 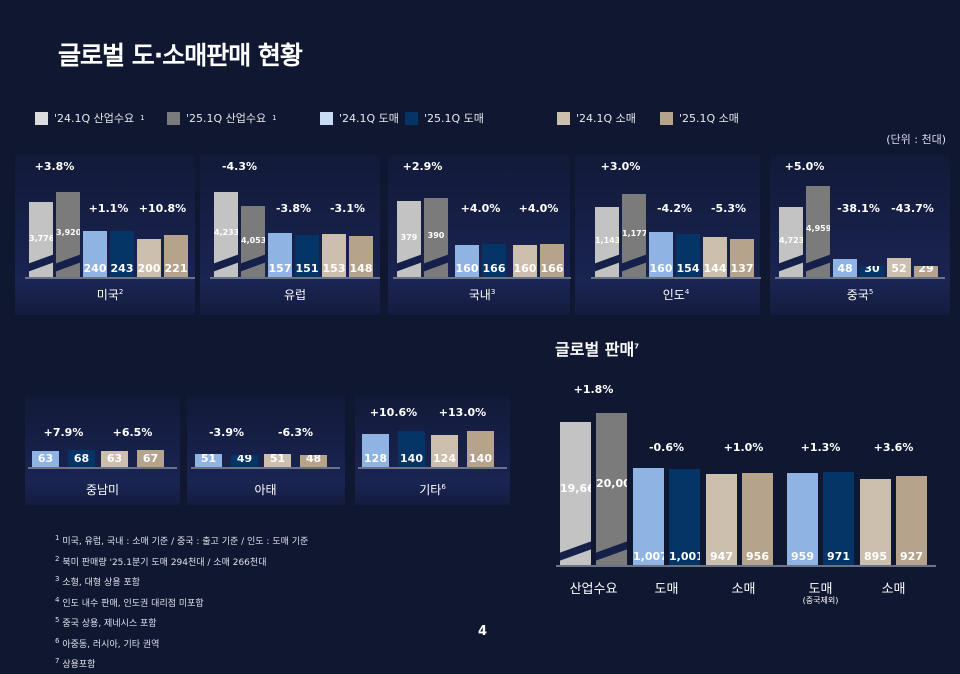 I want to click on change-label: +10.6%, so click(x=393, y=412).